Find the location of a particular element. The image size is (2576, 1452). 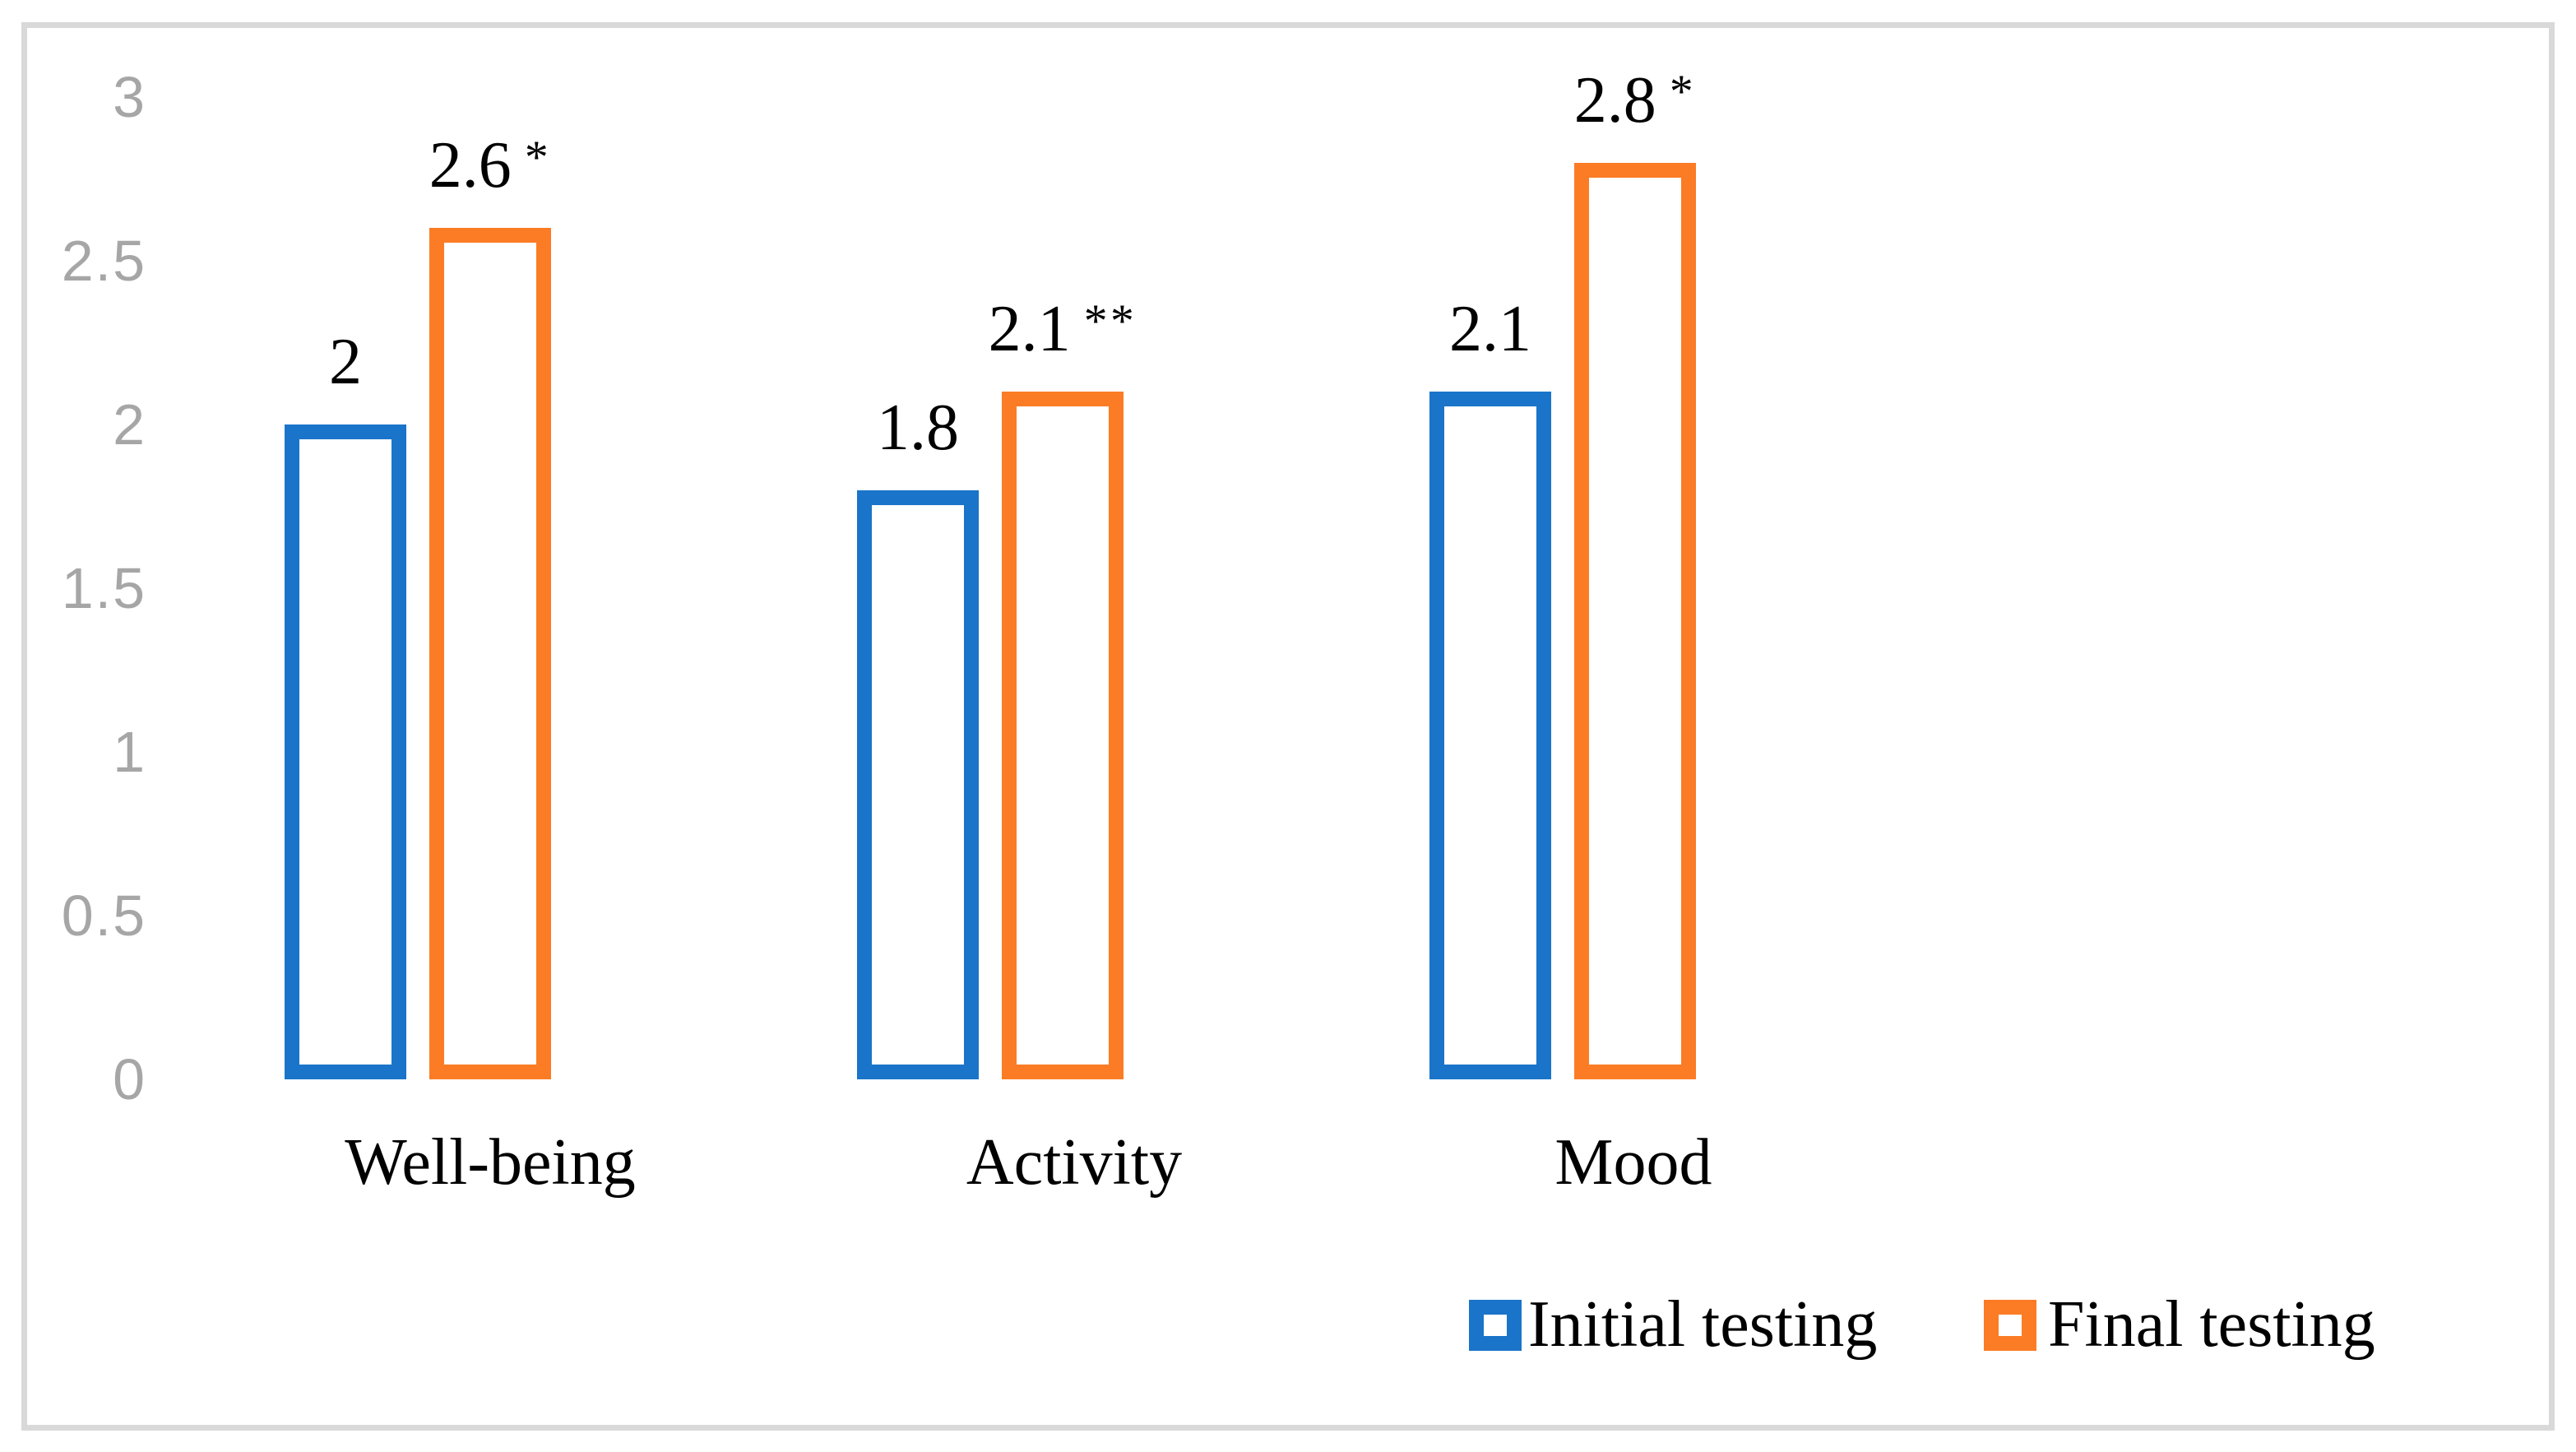

data-label-final-testing-activity: 2.1 ** is located at coordinates (1063, 329).